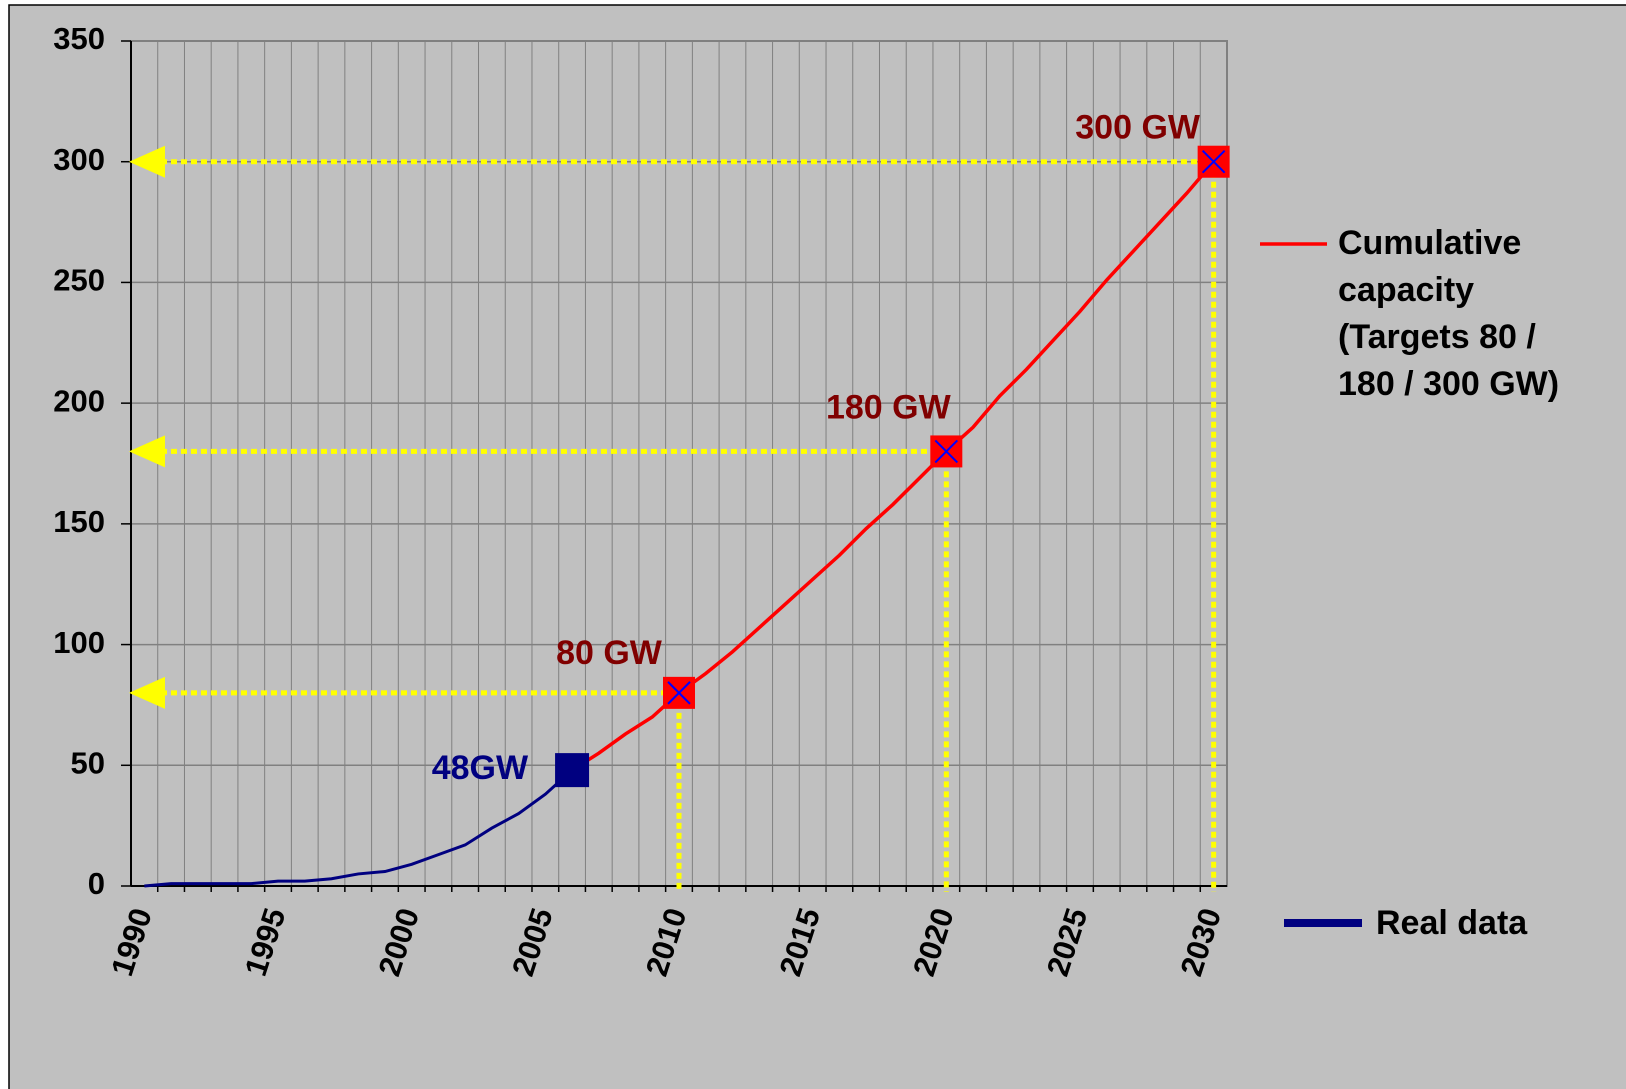  I want to click on annotation: 180 GW, so click(889, 407).